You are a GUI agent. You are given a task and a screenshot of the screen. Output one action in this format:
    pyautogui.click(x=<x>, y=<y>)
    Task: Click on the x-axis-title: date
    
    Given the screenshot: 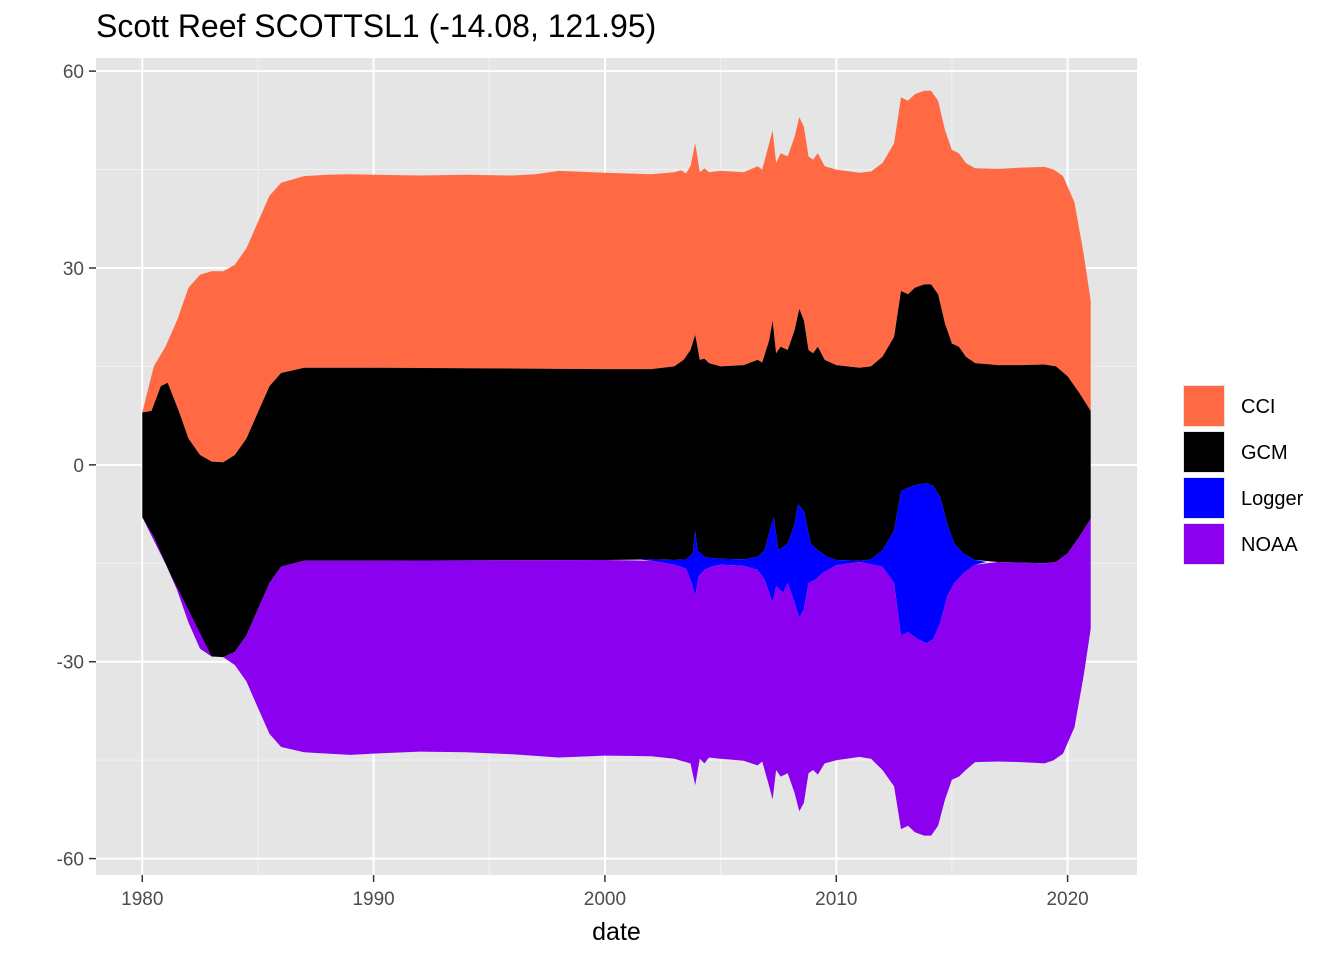 What is the action you would take?
    pyautogui.click(x=616, y=932)
    